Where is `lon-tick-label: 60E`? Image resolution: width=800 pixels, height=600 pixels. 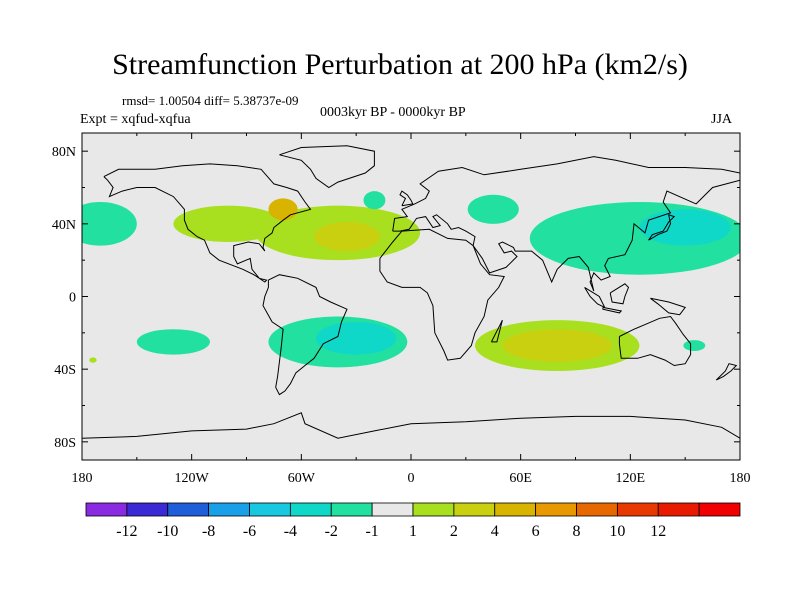 lon-tick-label: 60E is located at coordinates (520, 478).